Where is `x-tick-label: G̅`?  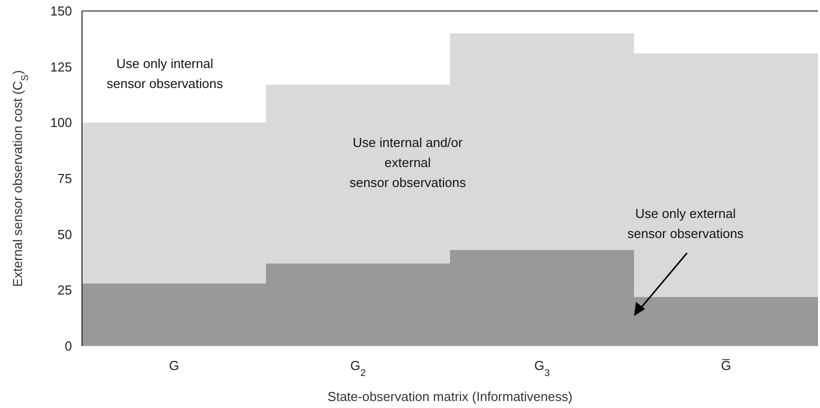
x-tick-label: G̅ is located at coordinates (726, 365).